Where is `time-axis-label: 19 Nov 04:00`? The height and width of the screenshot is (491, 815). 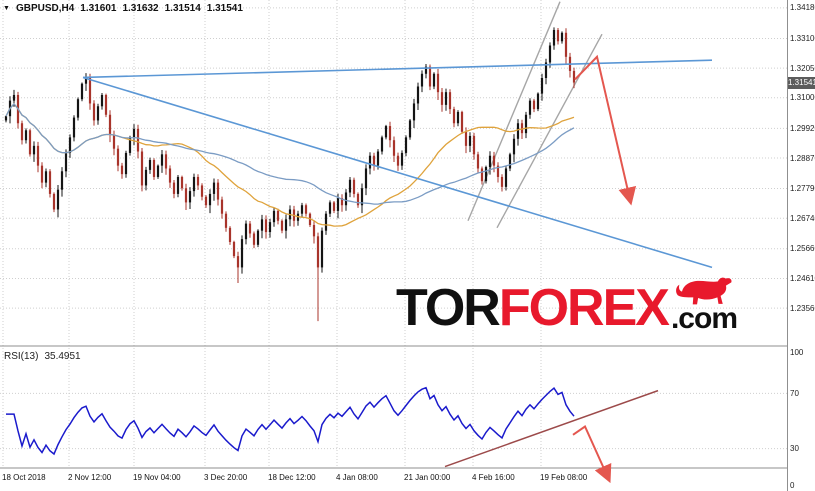 time-axis-label: 19 Nov 04:00 is located at coordinates (157, 477).